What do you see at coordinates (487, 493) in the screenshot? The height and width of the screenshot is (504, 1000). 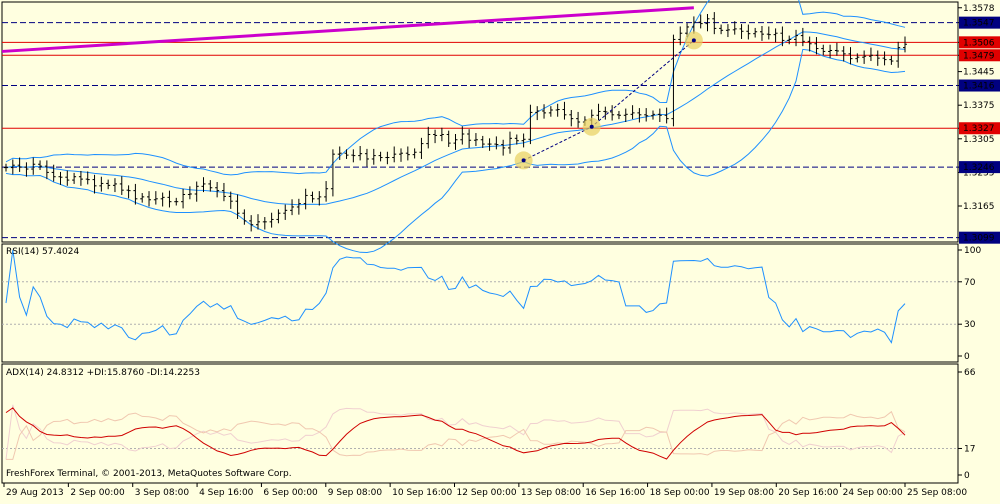 I see `time-tick-label: 12 Sep 00:00` at bounding box center [487, 493].